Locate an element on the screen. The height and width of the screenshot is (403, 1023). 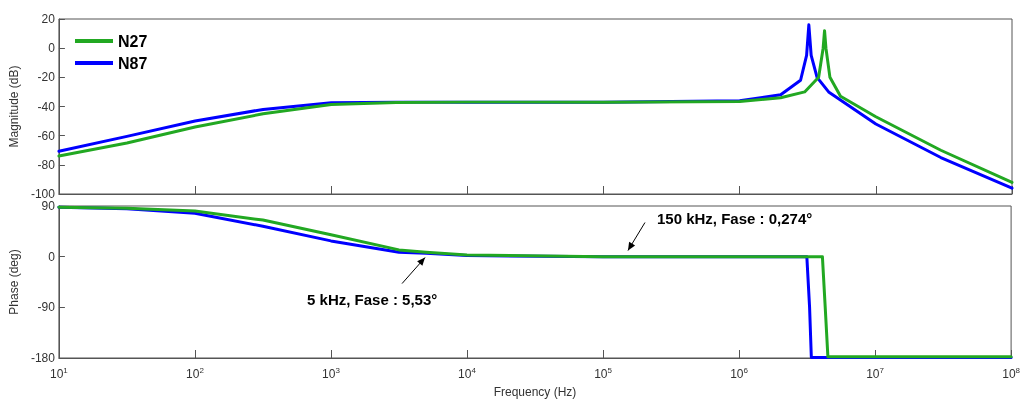
y-tick-label: -100 is located at coordinates (43, 194).